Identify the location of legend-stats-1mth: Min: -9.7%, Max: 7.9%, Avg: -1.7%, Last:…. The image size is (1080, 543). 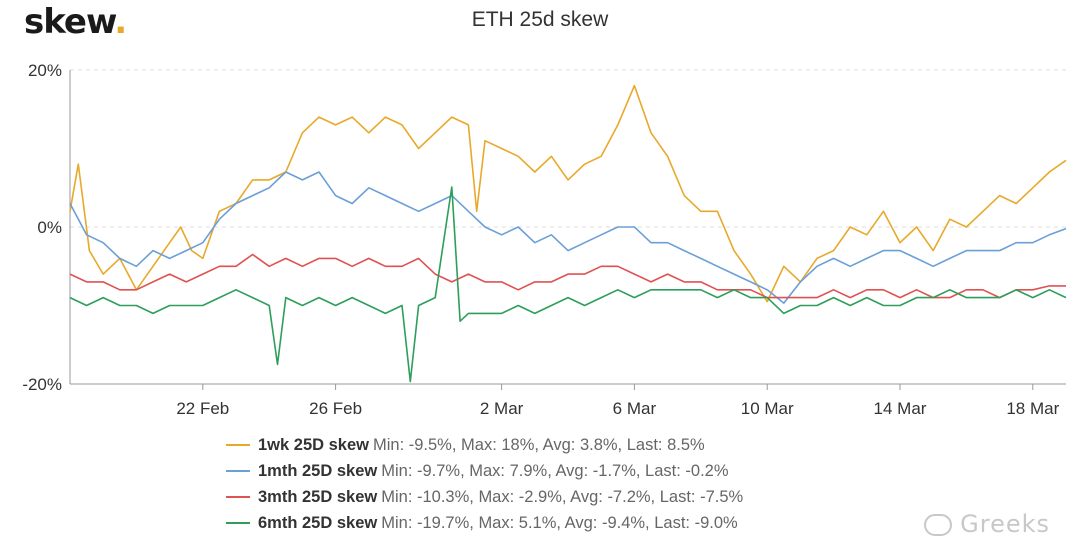
(555, 470).